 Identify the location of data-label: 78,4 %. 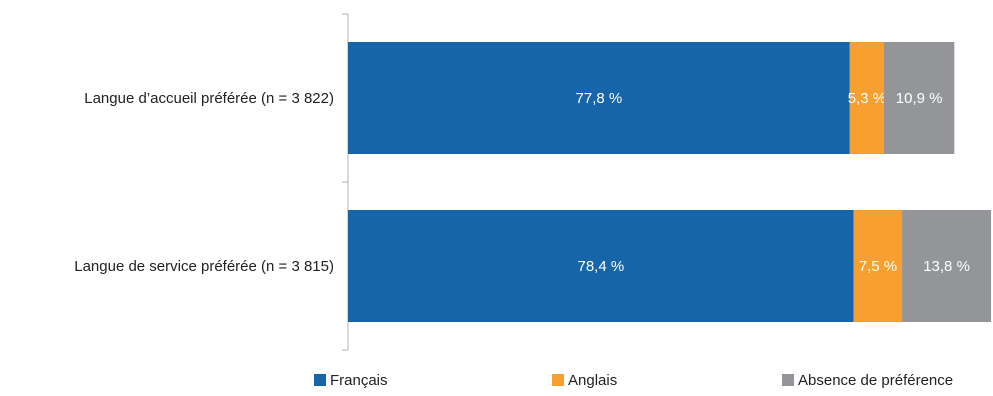
(600, 266).